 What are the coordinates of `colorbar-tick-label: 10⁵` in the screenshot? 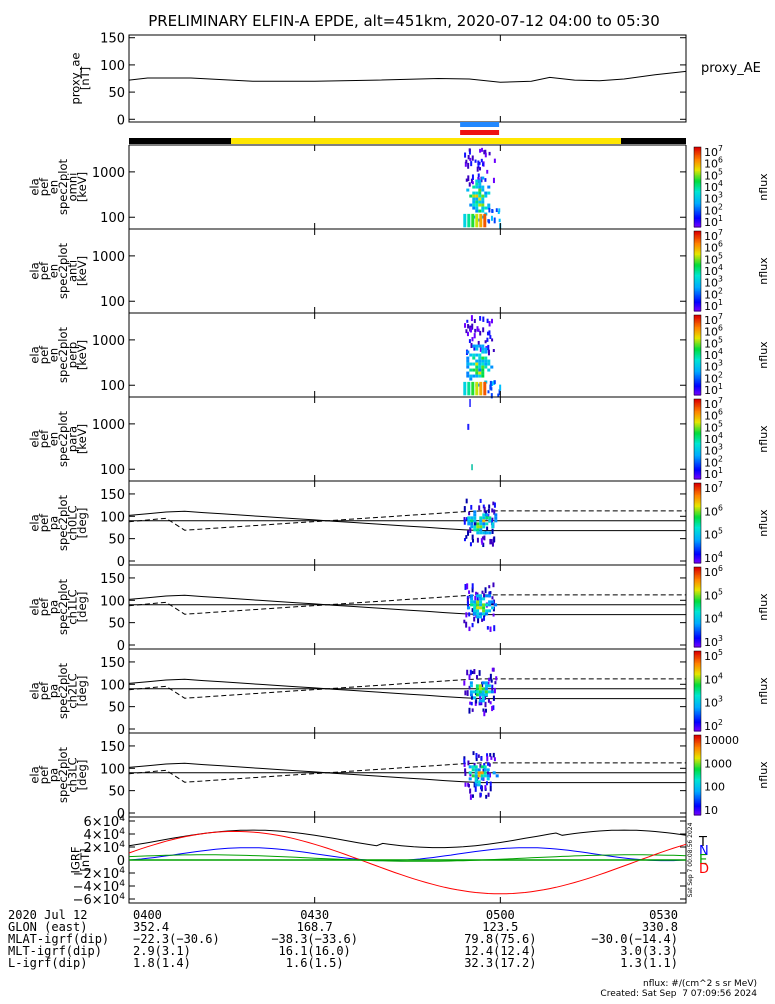 It's located at (713, 258).